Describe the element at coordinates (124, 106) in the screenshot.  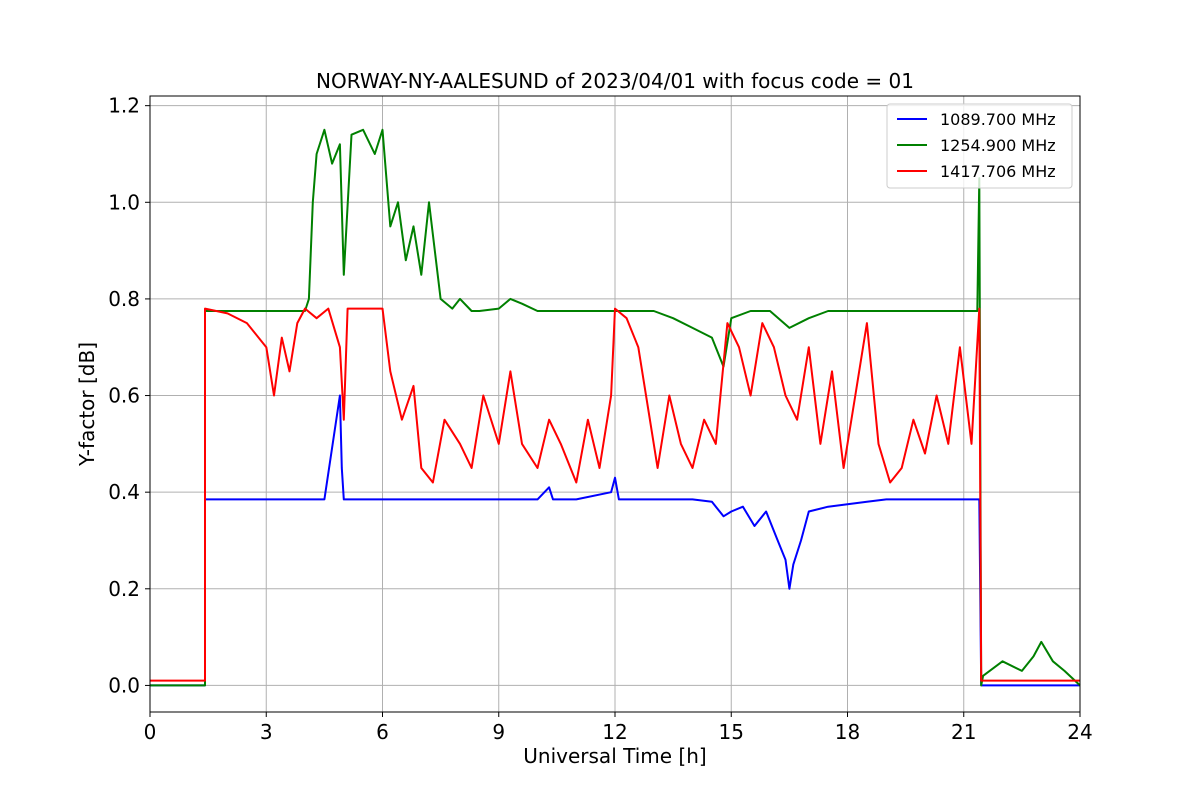
I see `y-tick-label: 1.2` at that location.